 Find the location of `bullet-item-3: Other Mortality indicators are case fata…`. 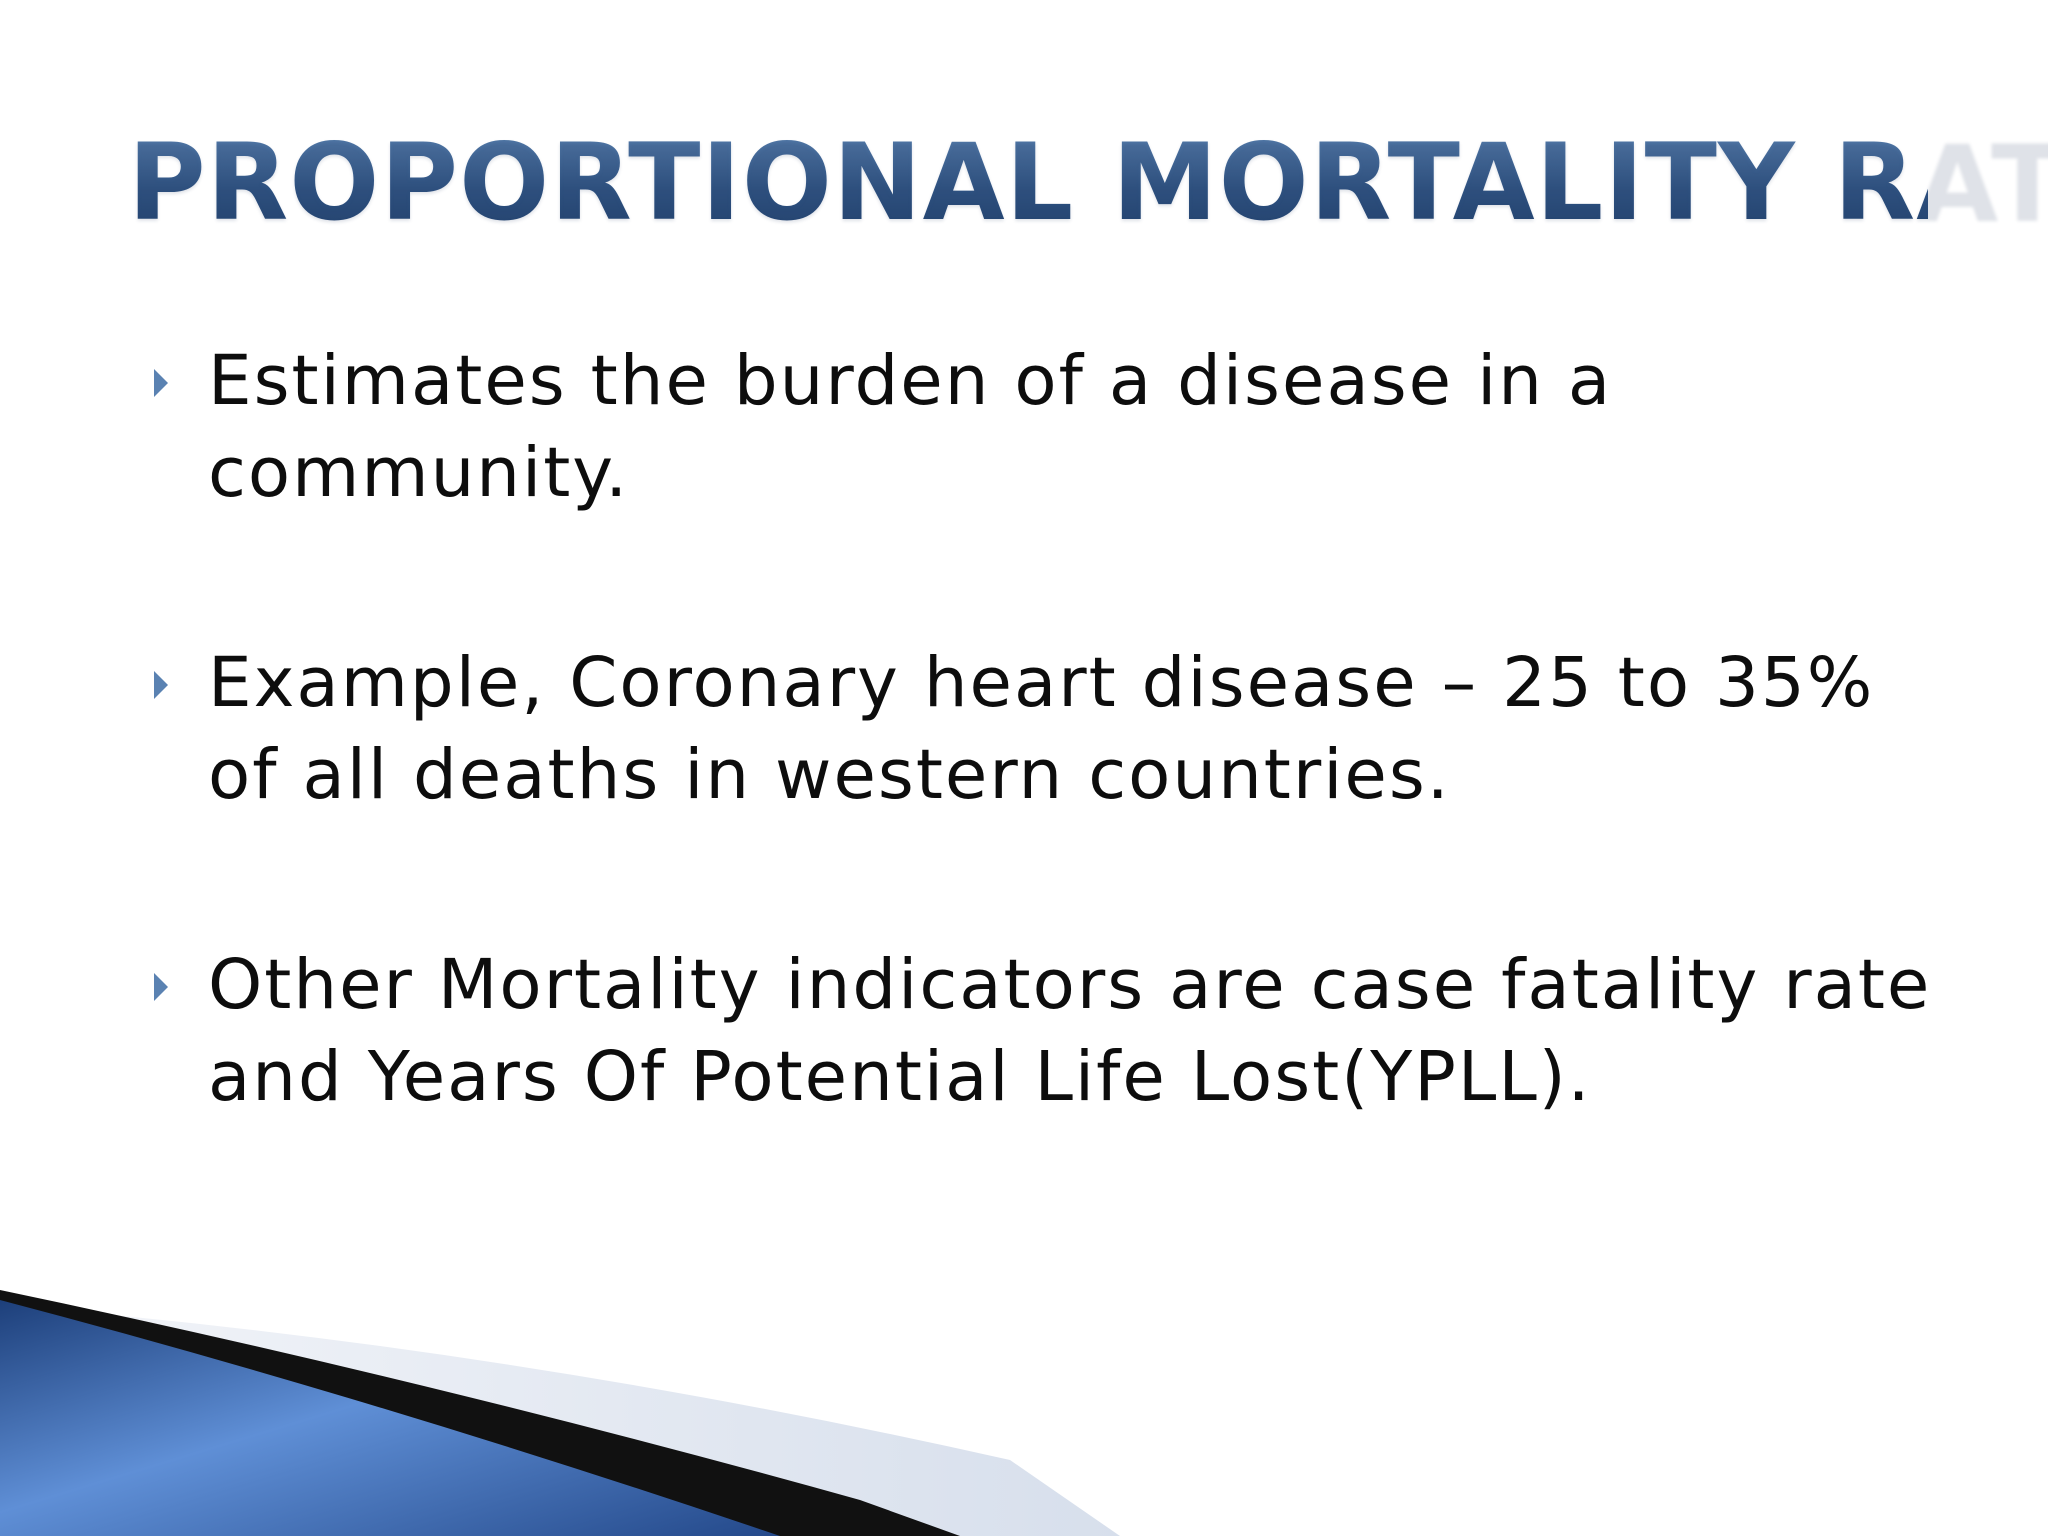

bullet-item-3: Other Mortality indicators are case fata… is located at coordinates (1050, 1031).